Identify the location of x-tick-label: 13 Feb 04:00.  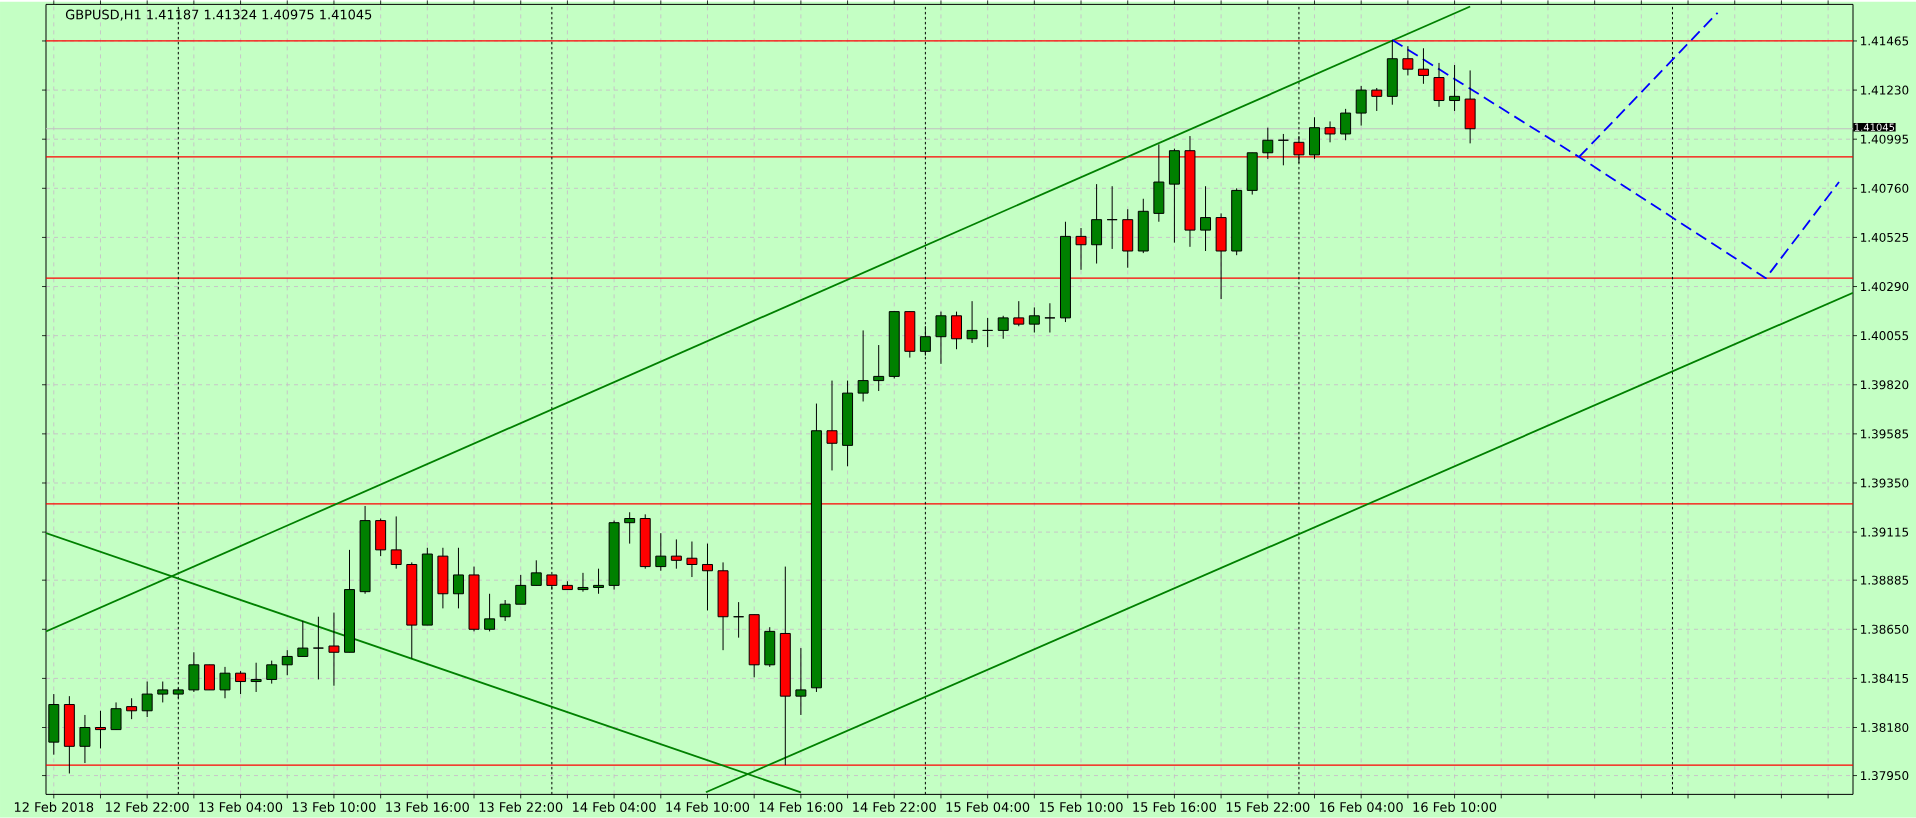
(241, 807).